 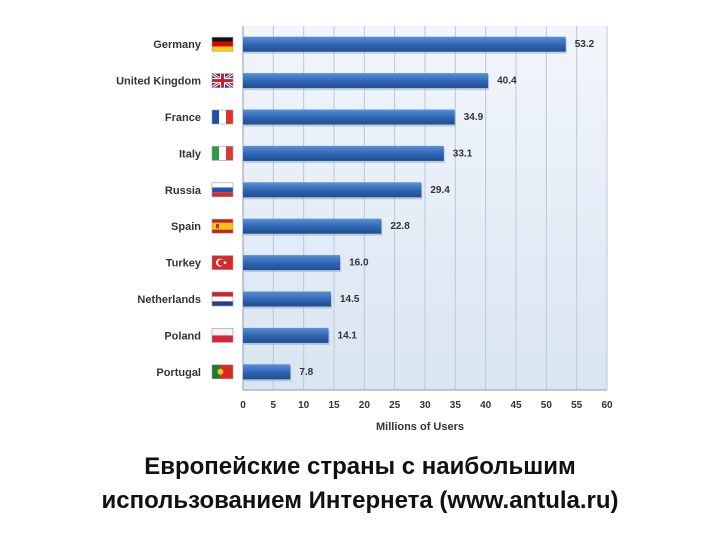 What do you see at coordinates (334, 405) in the screenshot?
I see `x-tick-label: 15` at bounding box center [334, 405].